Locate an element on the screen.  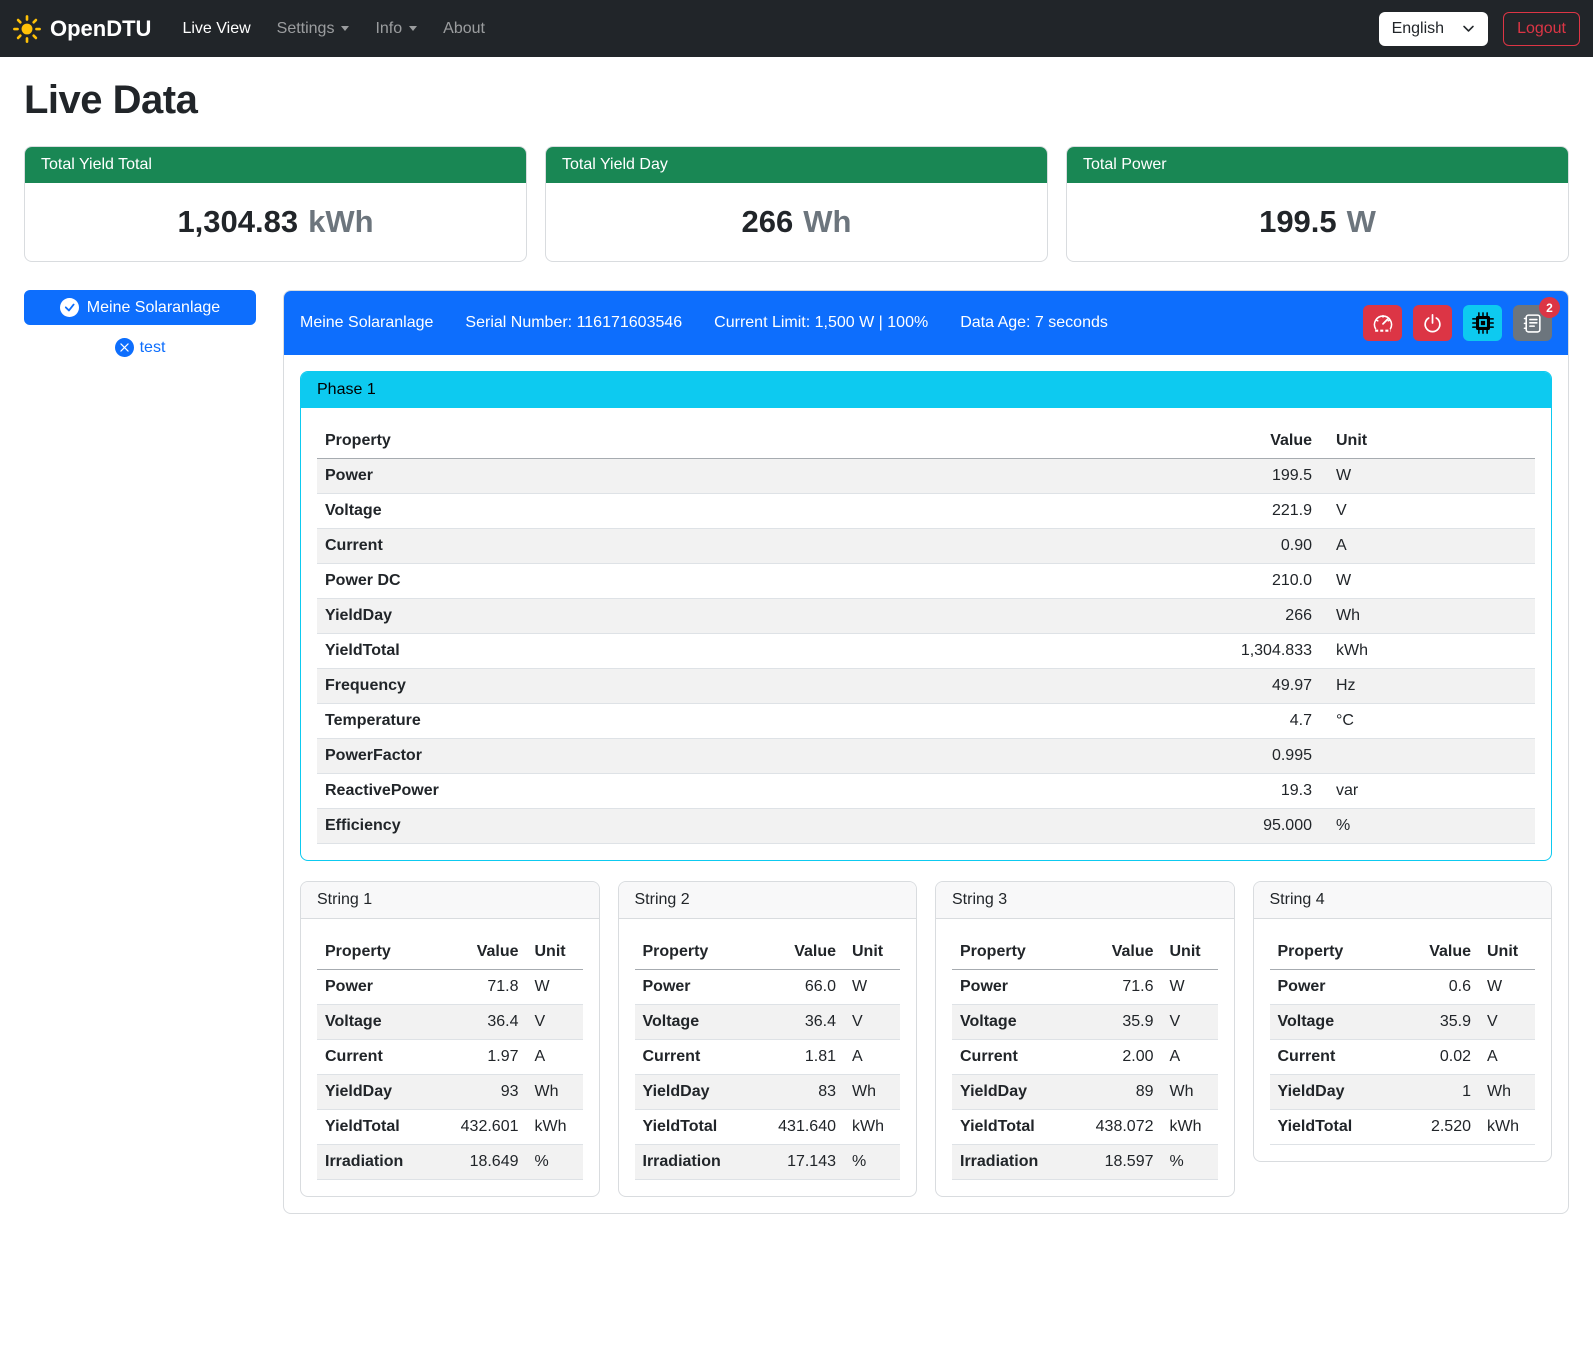
table-row: Efficiency 95.000% is located at coordinates (926, 826).